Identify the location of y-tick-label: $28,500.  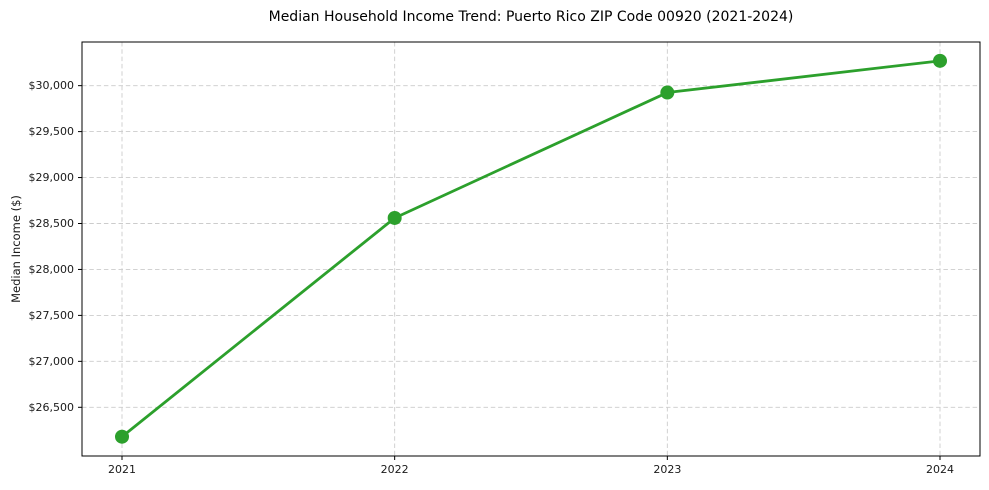
(52, 223).